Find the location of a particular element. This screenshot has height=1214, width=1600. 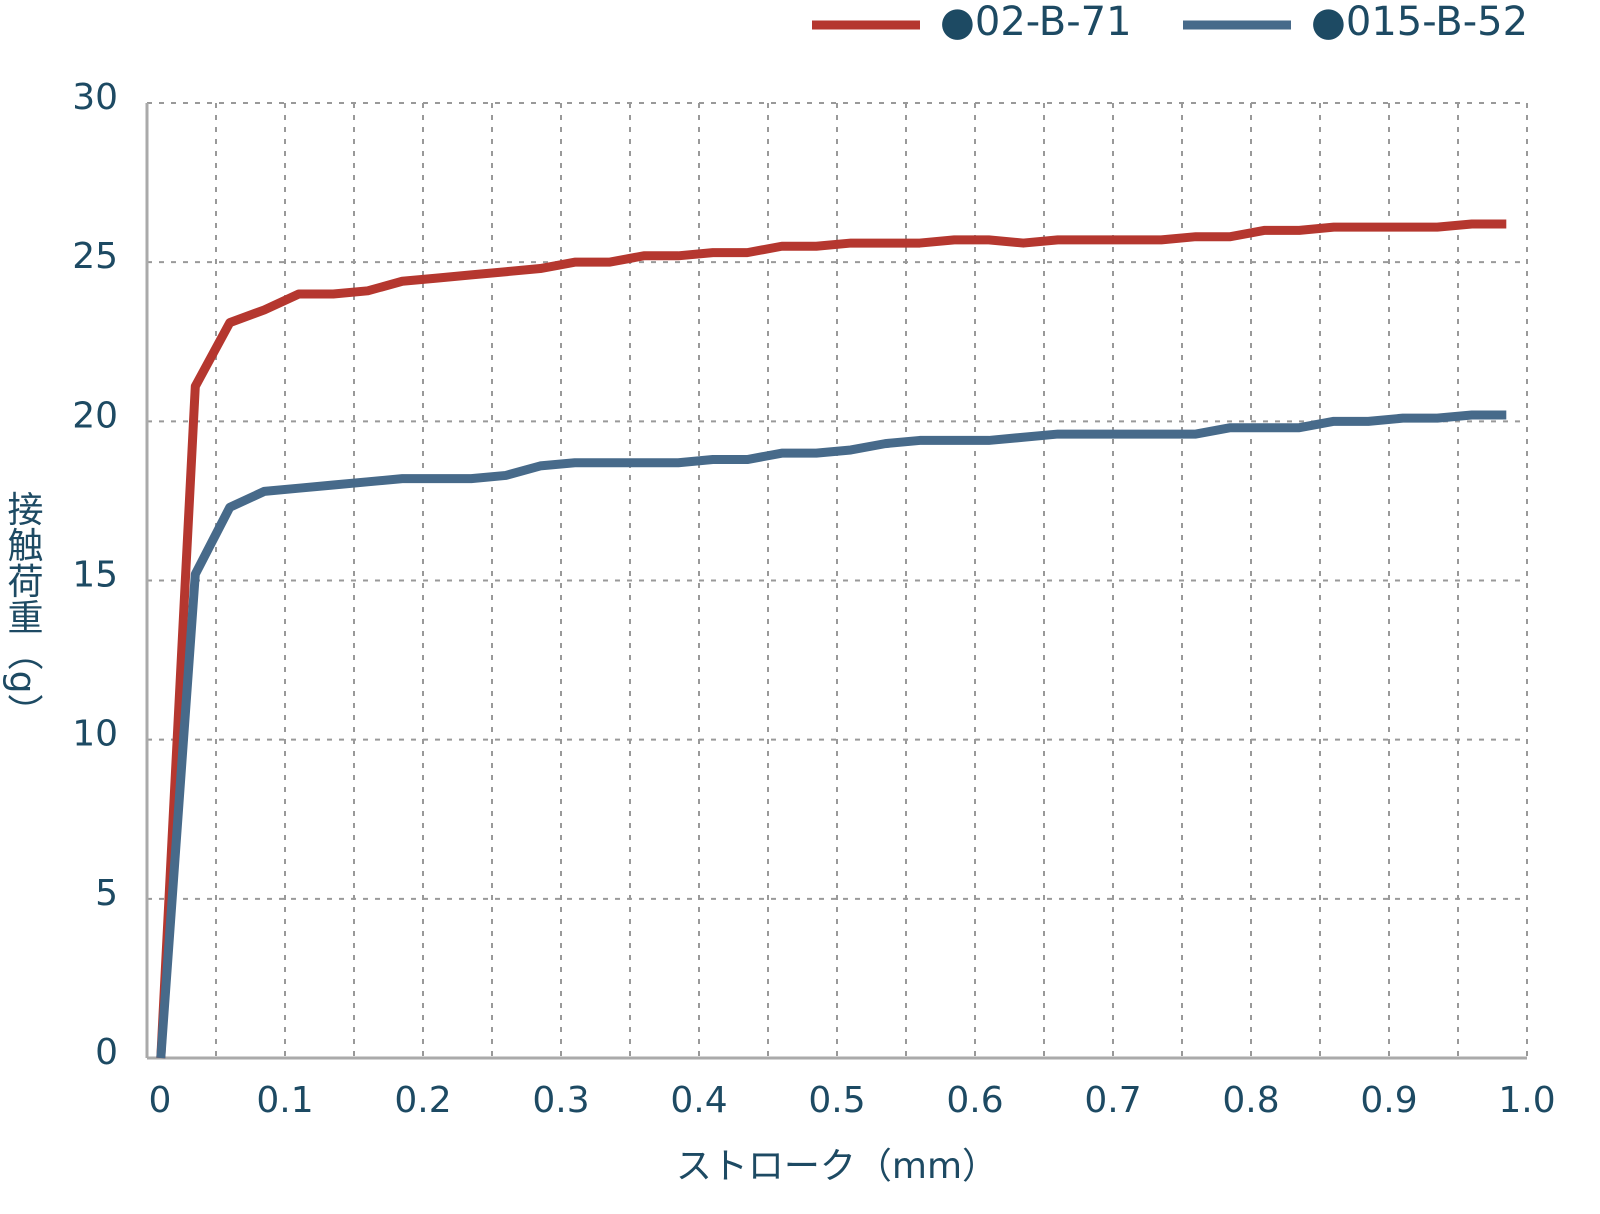

x-tick-label: 0.7 is located at coordinates (1112, 1100).